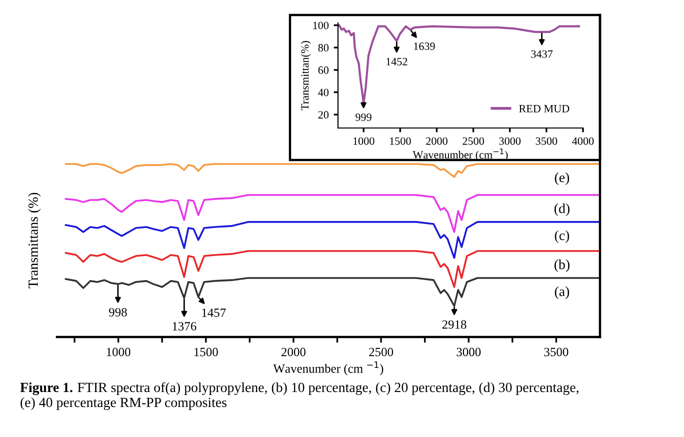 The height and width of the screenshot is (437, 684). I want to click on text: (e) 40 percentage RM-PP composites, so click(123, 403).